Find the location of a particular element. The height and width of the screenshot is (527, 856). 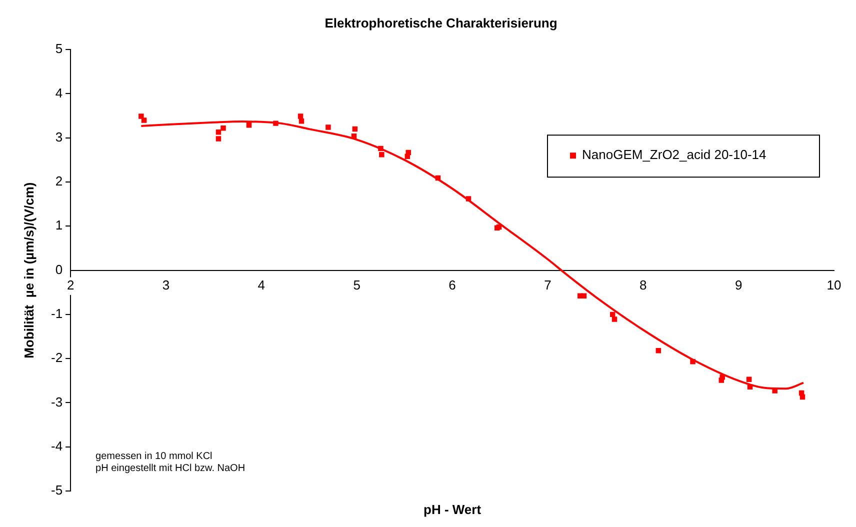

y-tick-label: 4 is located at coordinates (59, 92).